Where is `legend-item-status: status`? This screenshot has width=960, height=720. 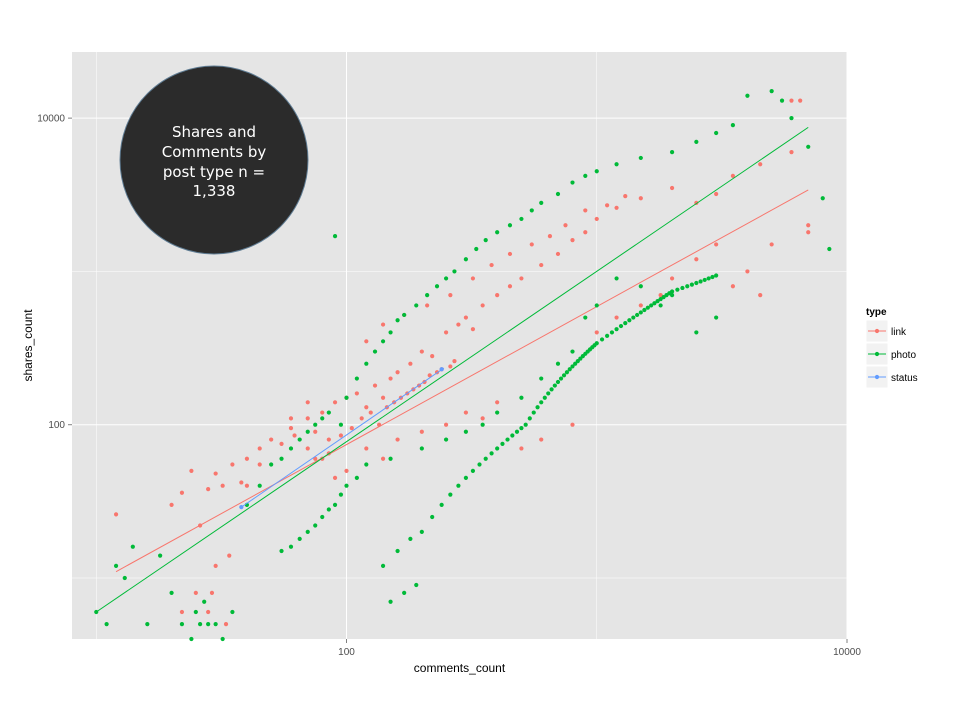
legend-item-status: status is located at coordinates (891, 377).